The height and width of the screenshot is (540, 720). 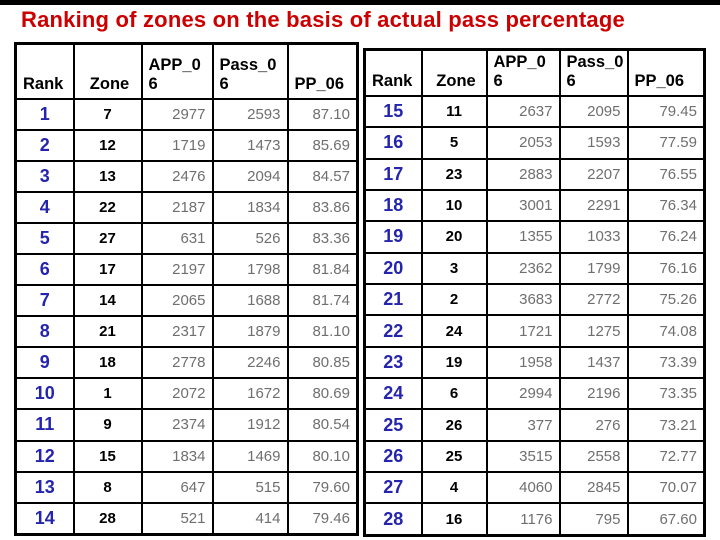 What do you see at coordinates (523, 456) in the screenshot?
I see `app-06-cell: 3515` at bounding box center [523, 456].